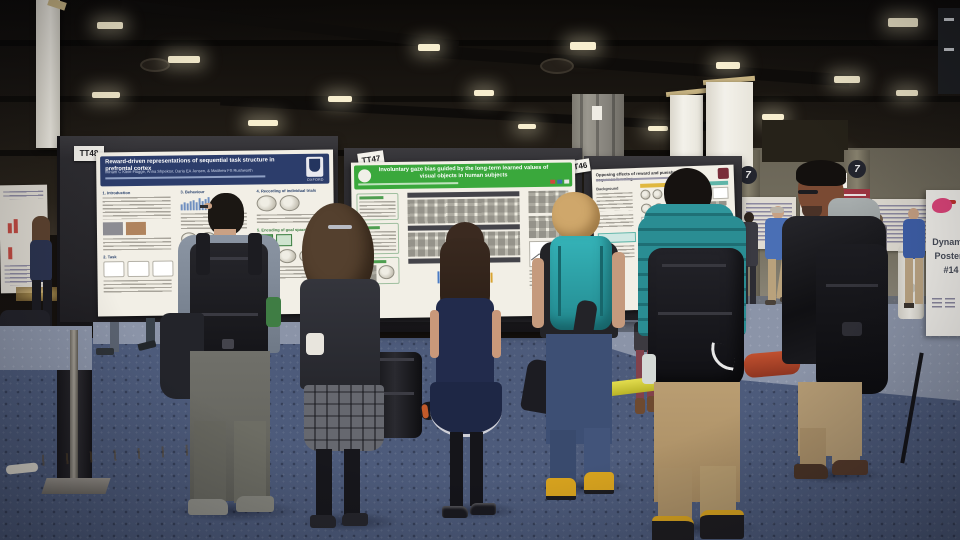 Image resolution: width=960 pixels, height=540 pixels. I want to click on north-face-logo-icon, so click(722, 356).